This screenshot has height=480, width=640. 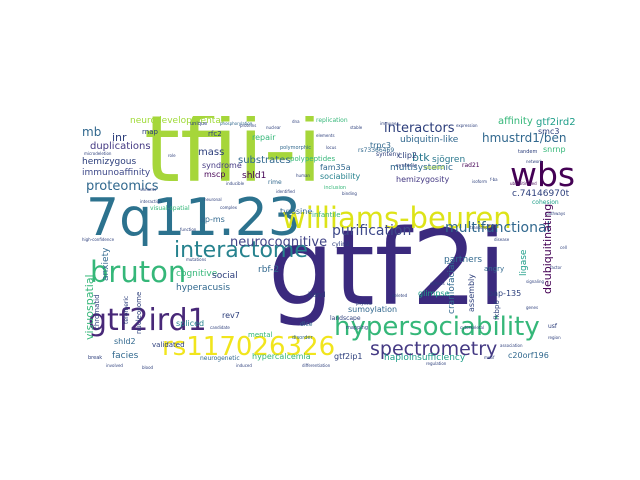 What do you see at coordinates (373, 309) in the screenshot?
I see `word-sumoylation: sumoylation` at bounding box center [373, 309].